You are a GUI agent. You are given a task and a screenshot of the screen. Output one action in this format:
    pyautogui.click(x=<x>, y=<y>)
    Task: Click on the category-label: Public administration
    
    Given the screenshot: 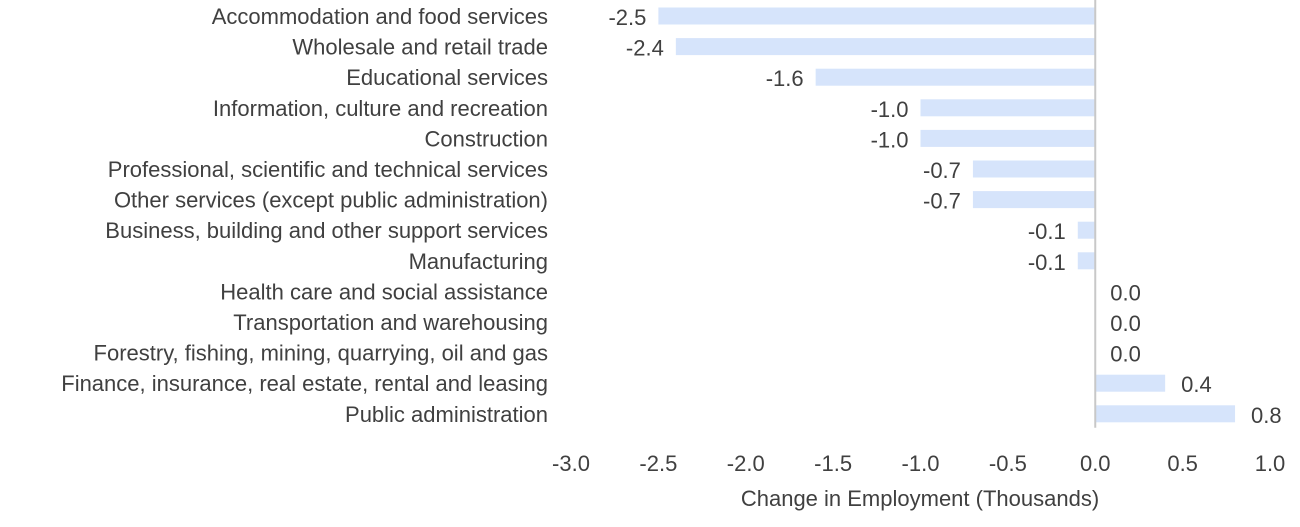 What is the action you would take?
    pyautogui.click(x=446, y=414)
    